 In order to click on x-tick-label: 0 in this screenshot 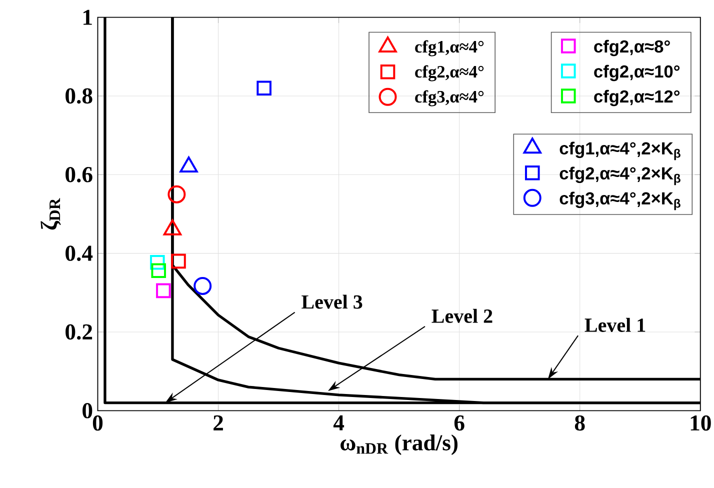, I will do `click(97, 423)`.